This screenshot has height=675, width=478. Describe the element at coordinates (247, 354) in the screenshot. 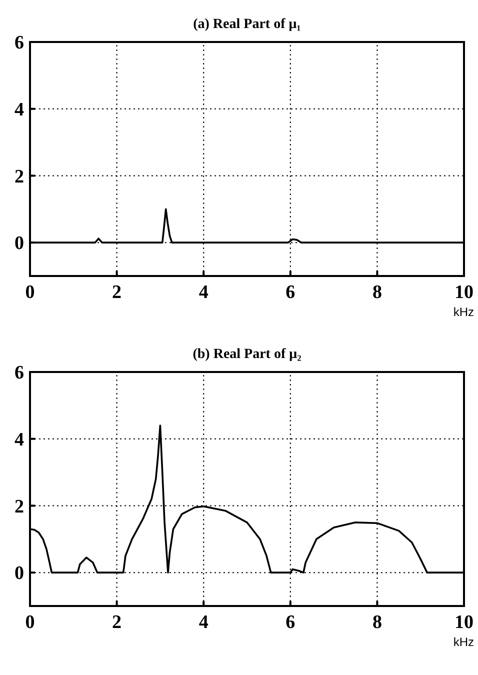

I see `chart-title: (b) Real Part of μ₂` at that location.